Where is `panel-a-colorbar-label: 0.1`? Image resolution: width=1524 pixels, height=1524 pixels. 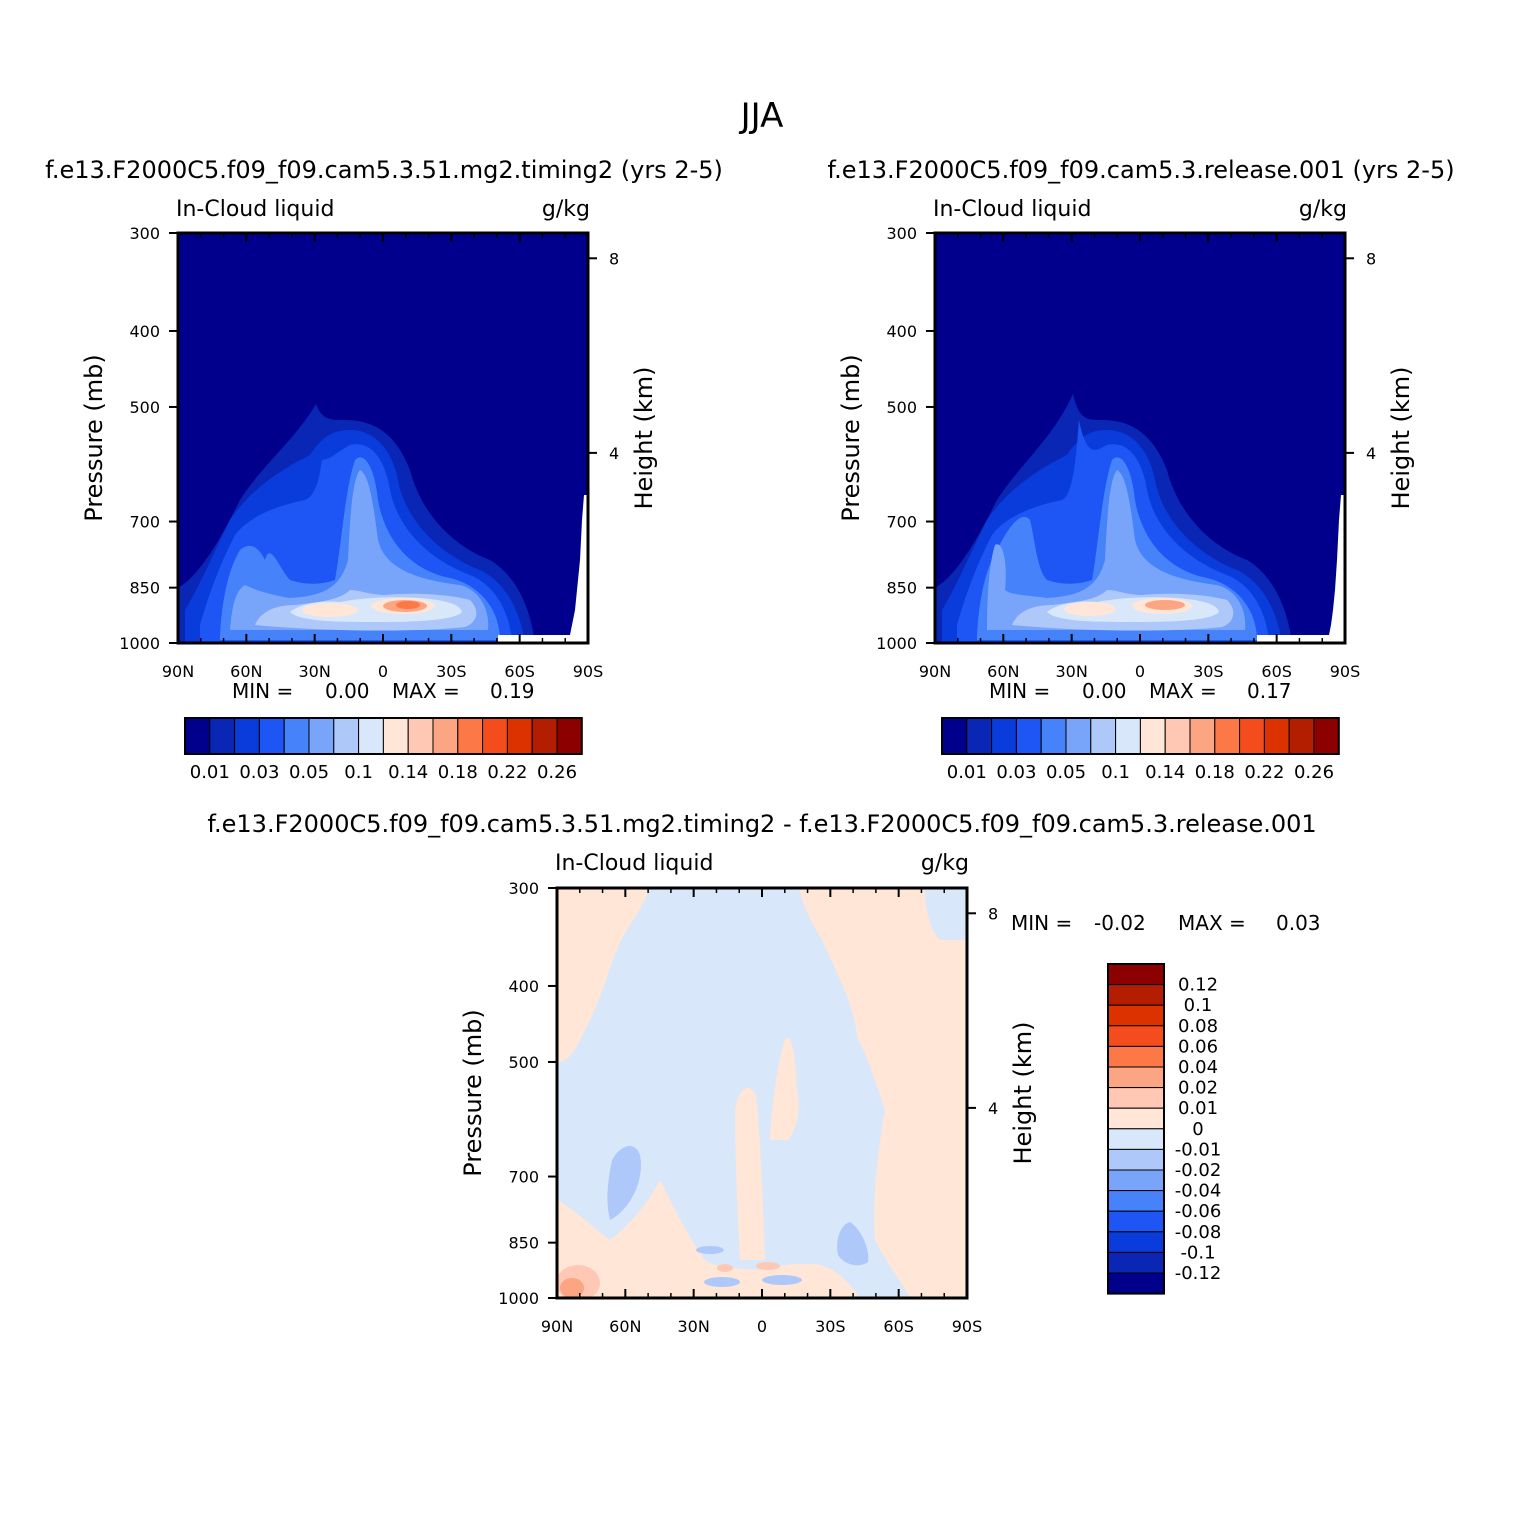
panel-a-colorbar-label: 0.1 is located at coordinates (358, 772).